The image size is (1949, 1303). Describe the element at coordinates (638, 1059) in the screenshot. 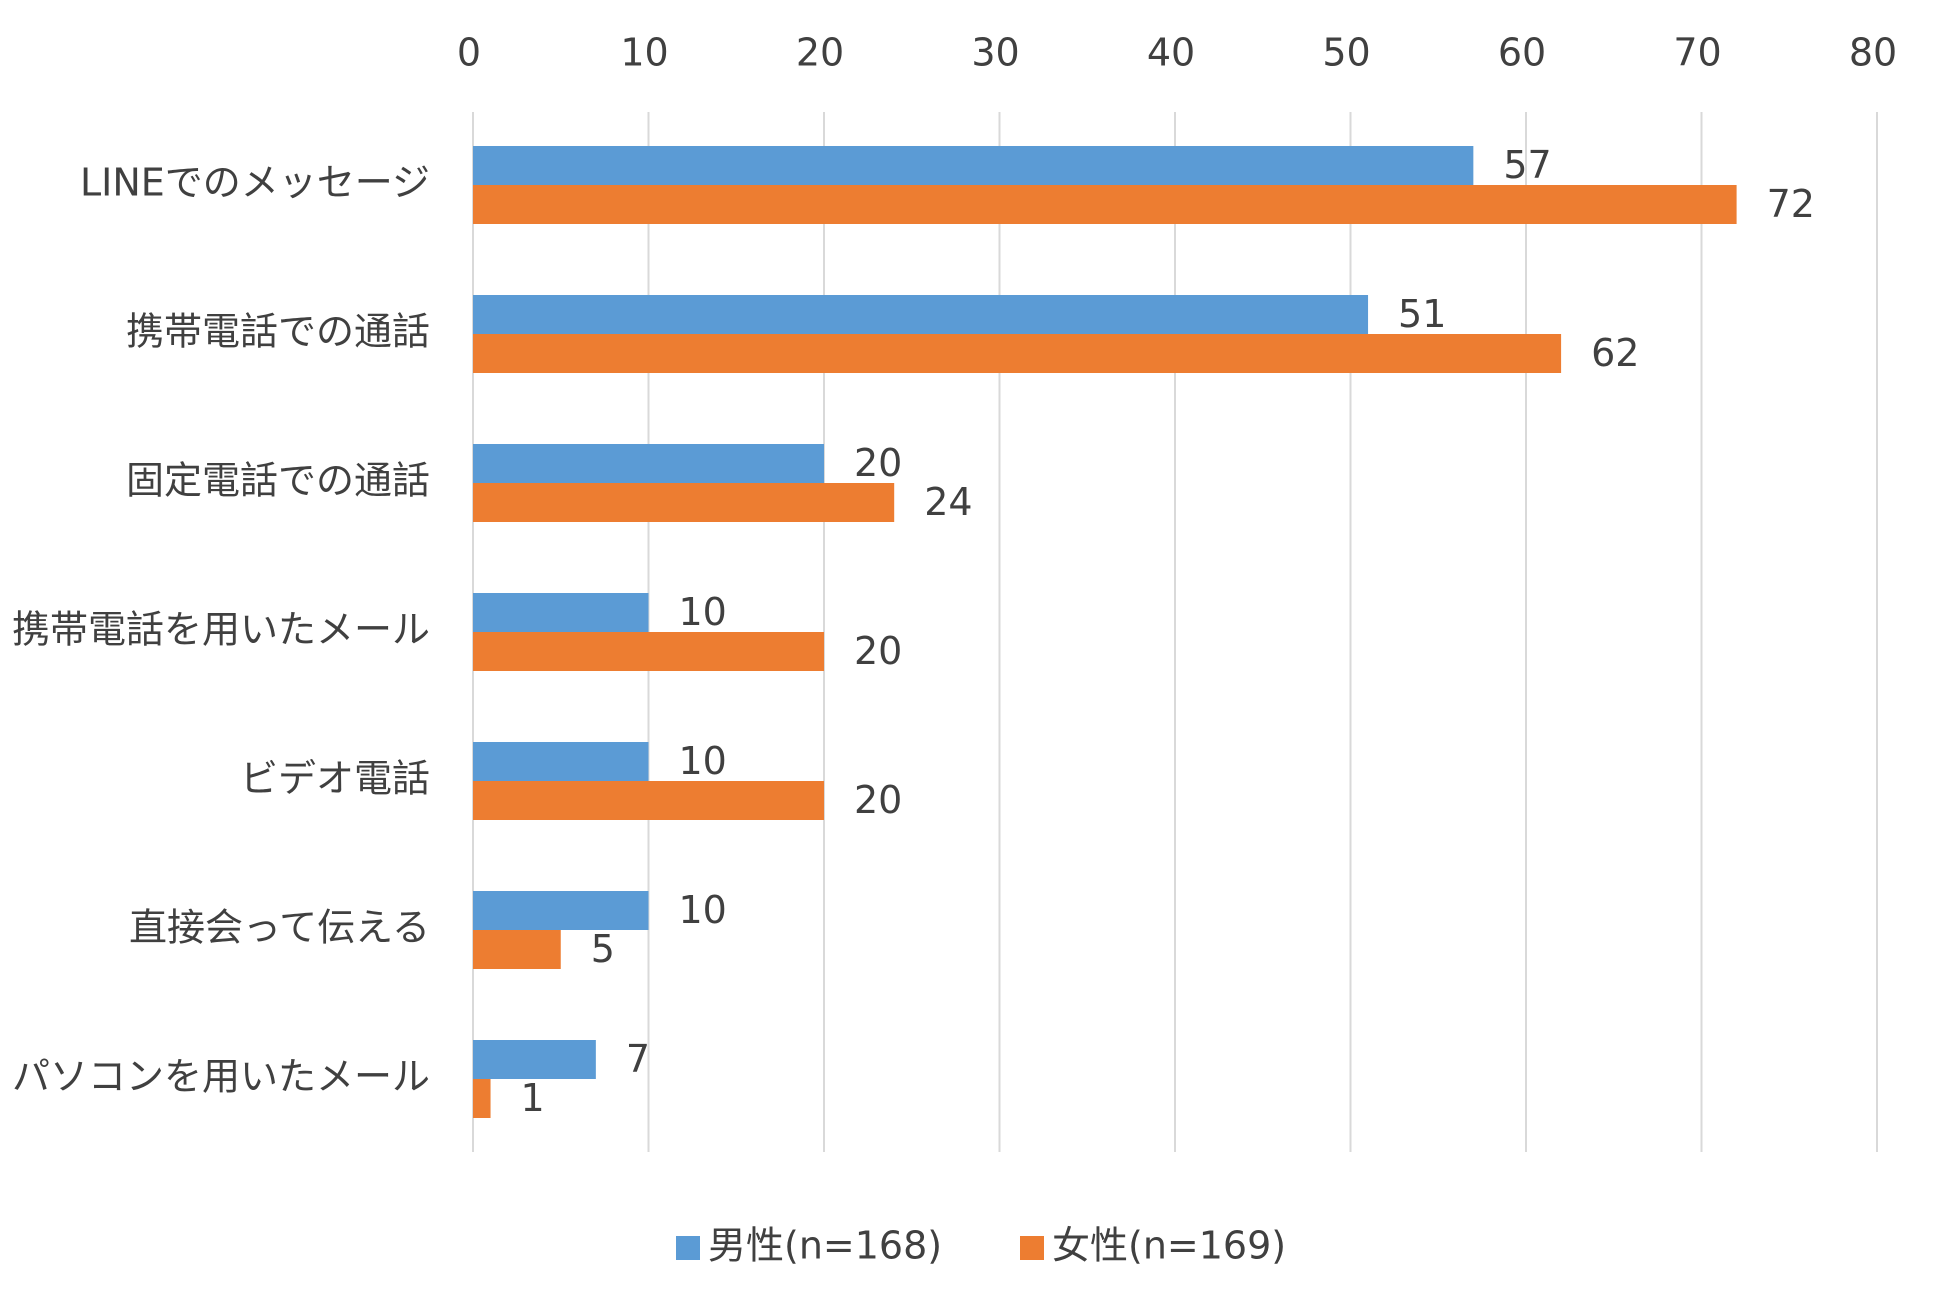

I see `data-label: 7` at that location.